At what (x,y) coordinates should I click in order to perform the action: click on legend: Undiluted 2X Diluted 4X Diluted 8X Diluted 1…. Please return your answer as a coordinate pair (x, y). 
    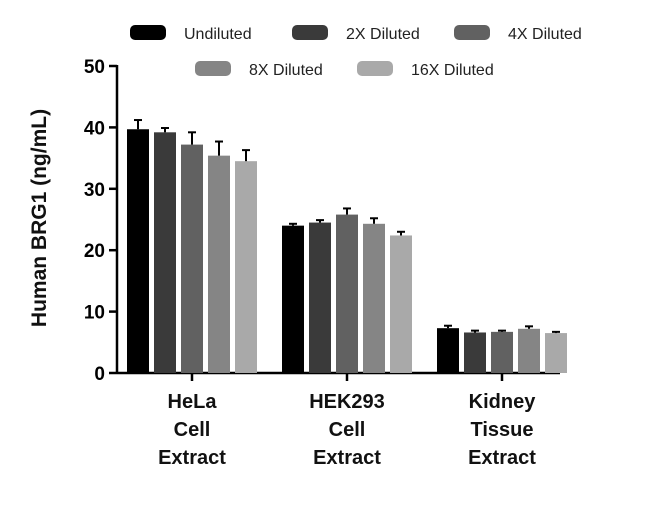
    Looking at the image, I should click on (356, 52).